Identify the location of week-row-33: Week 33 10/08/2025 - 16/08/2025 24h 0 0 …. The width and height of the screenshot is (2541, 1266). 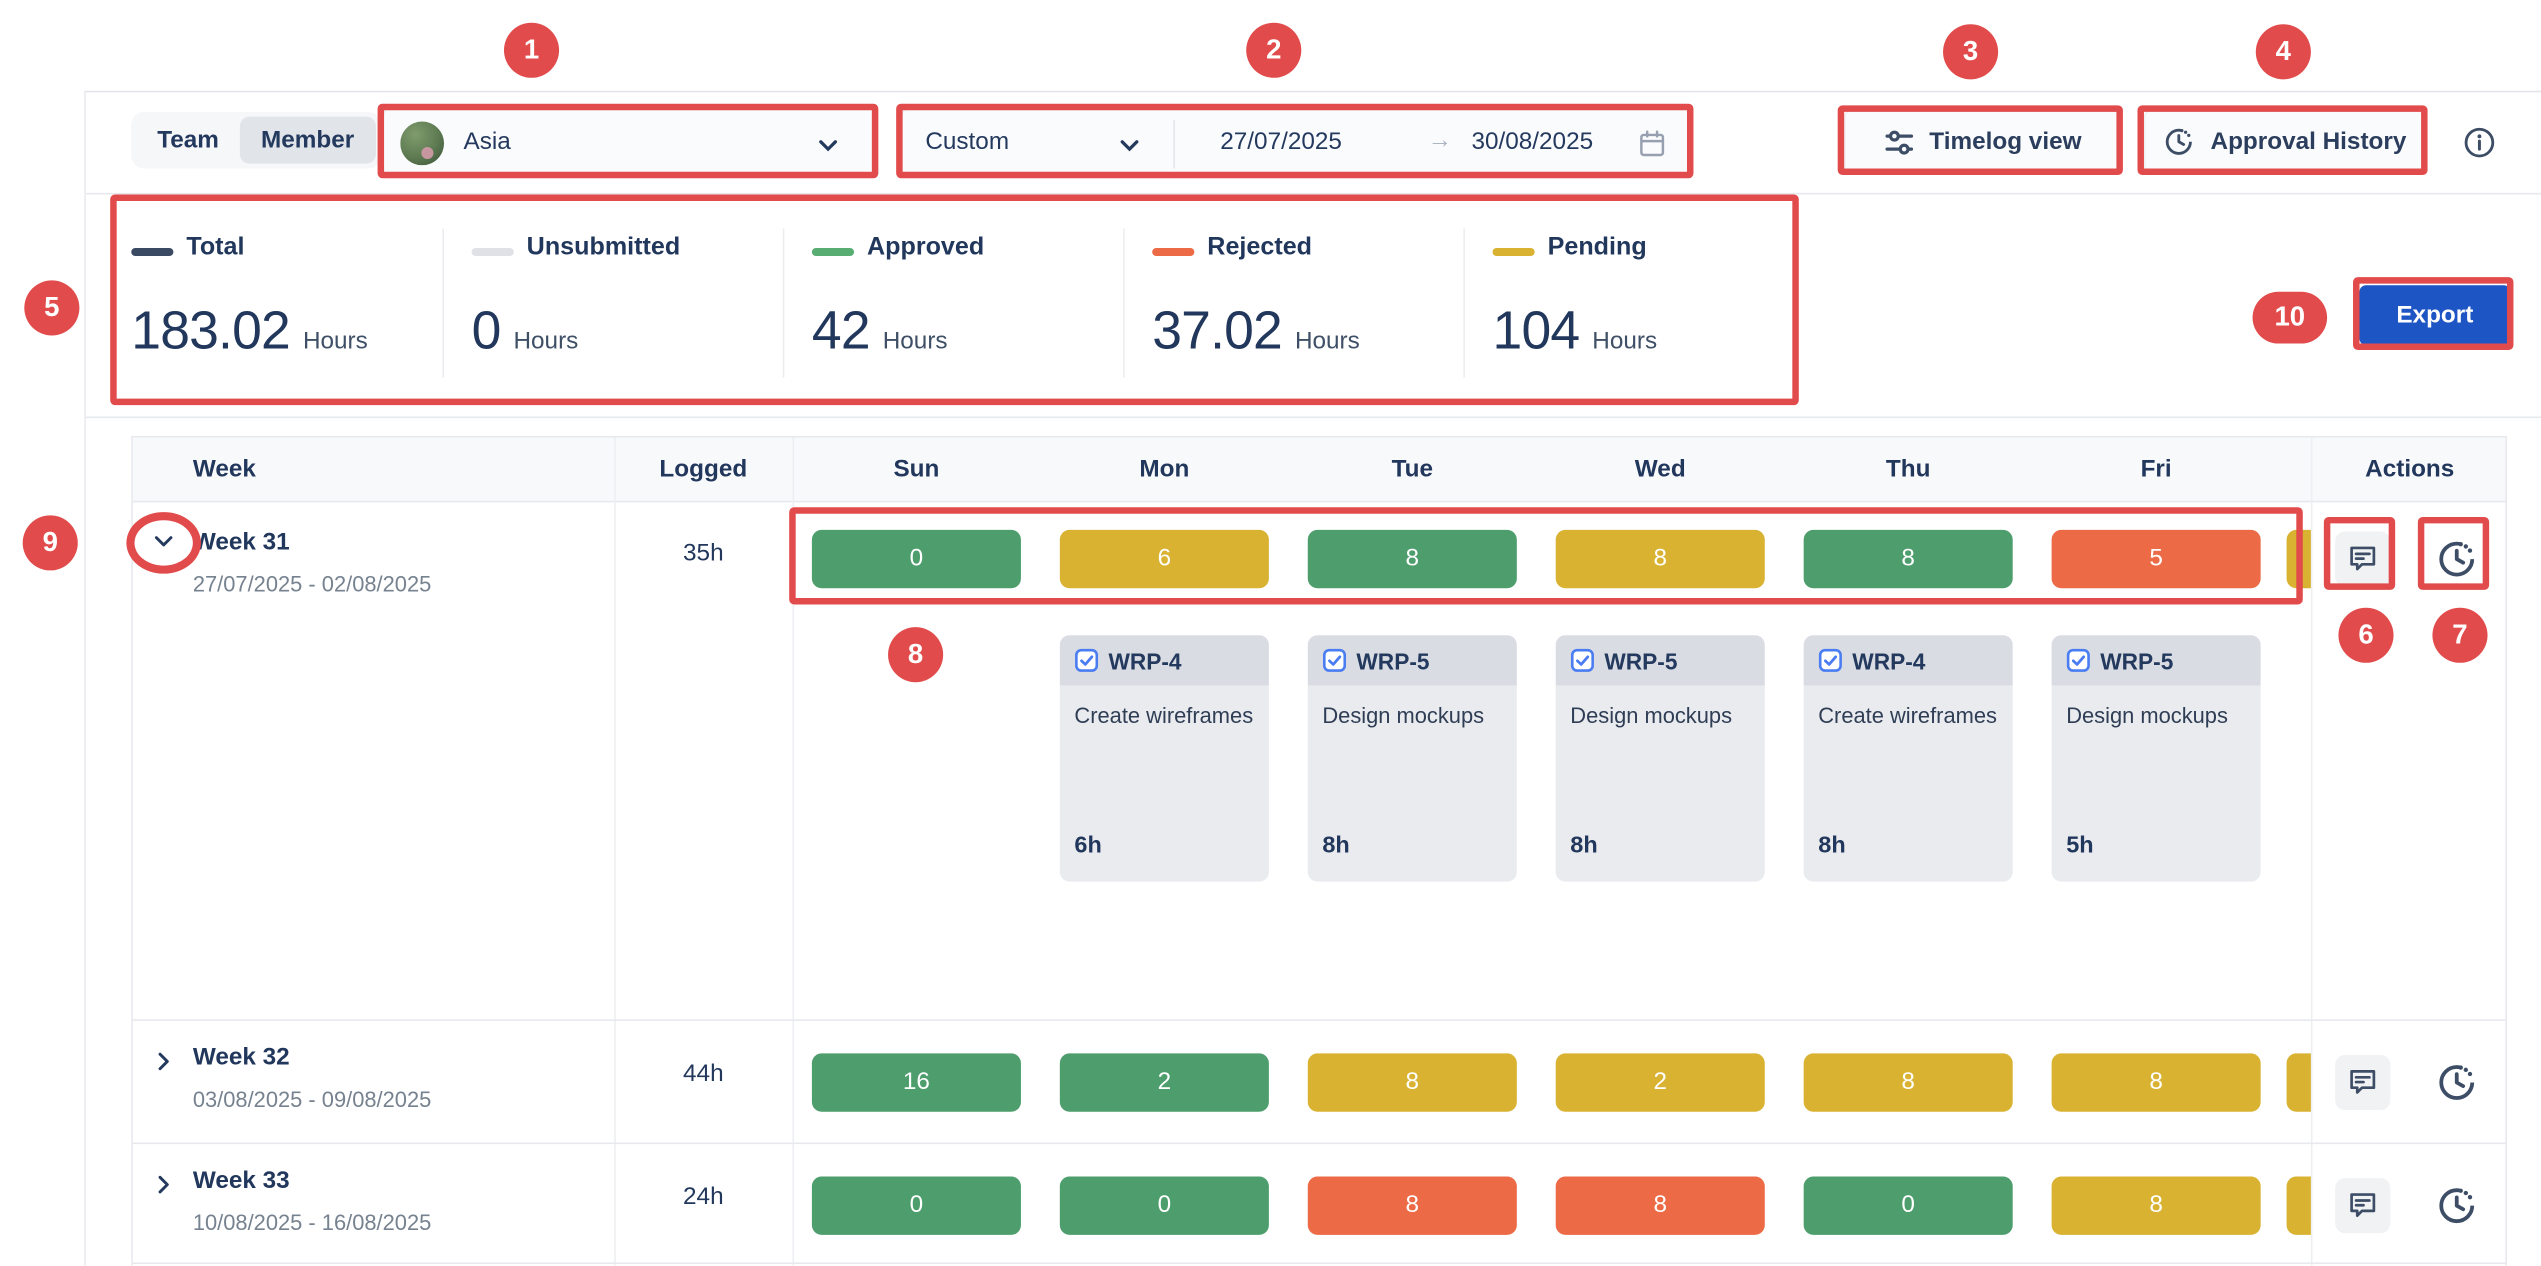
(1319, 1204).